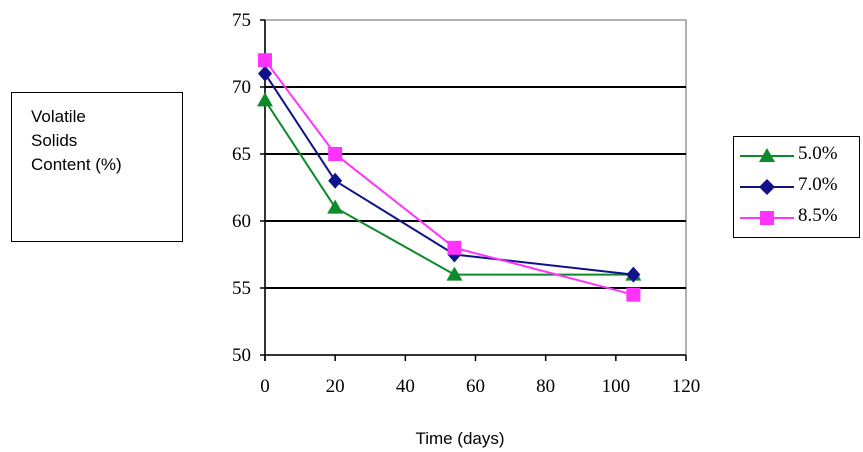  What do you see at coordinates (241, 288) in the screenshot?
I see `y-tick-label: 55` at bounding box center [241, 288].